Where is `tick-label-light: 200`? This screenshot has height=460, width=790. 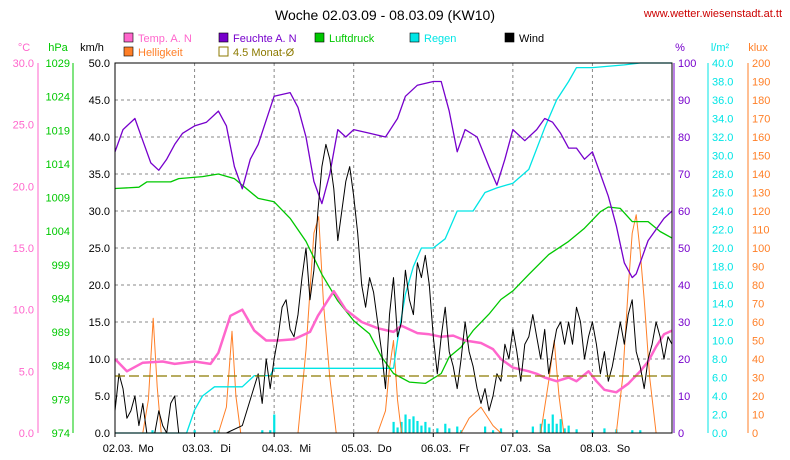
tick-label-light: 200 is located at coordinates (761, 64).